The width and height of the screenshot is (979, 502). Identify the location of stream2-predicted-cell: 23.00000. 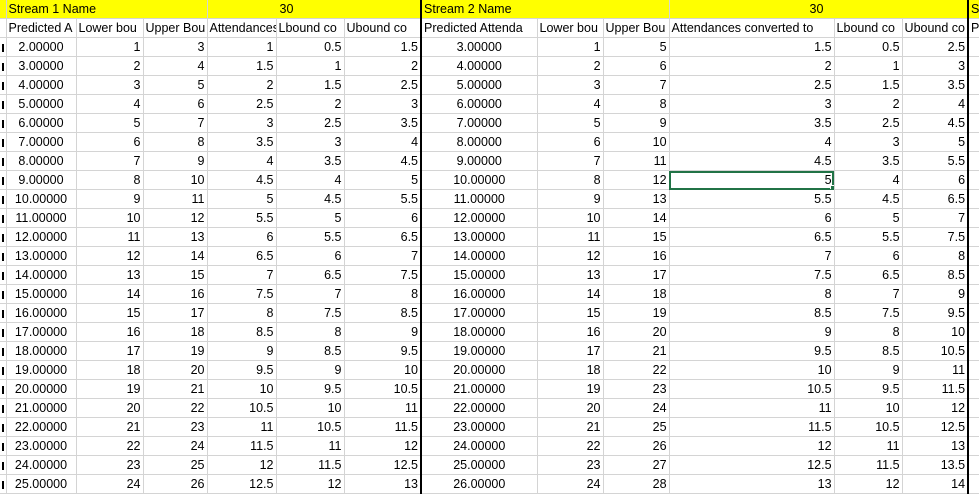
(479, 427).